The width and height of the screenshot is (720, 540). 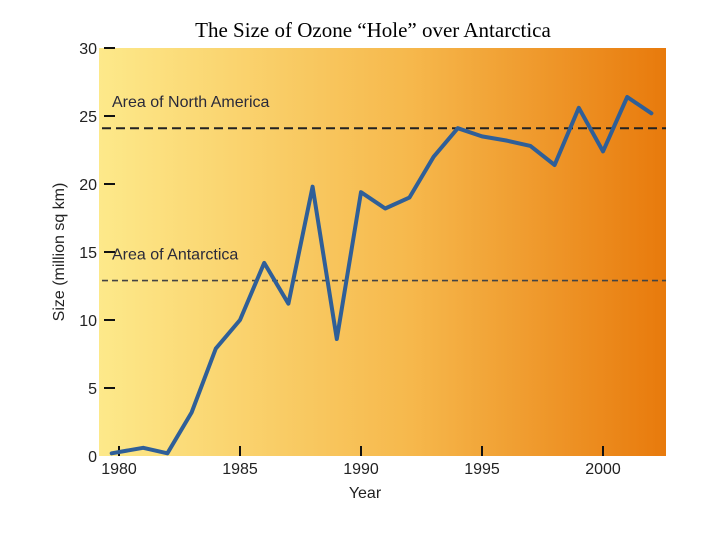 I want to click on x-tick-label-1985: 1985, so click(x=240, y=469).